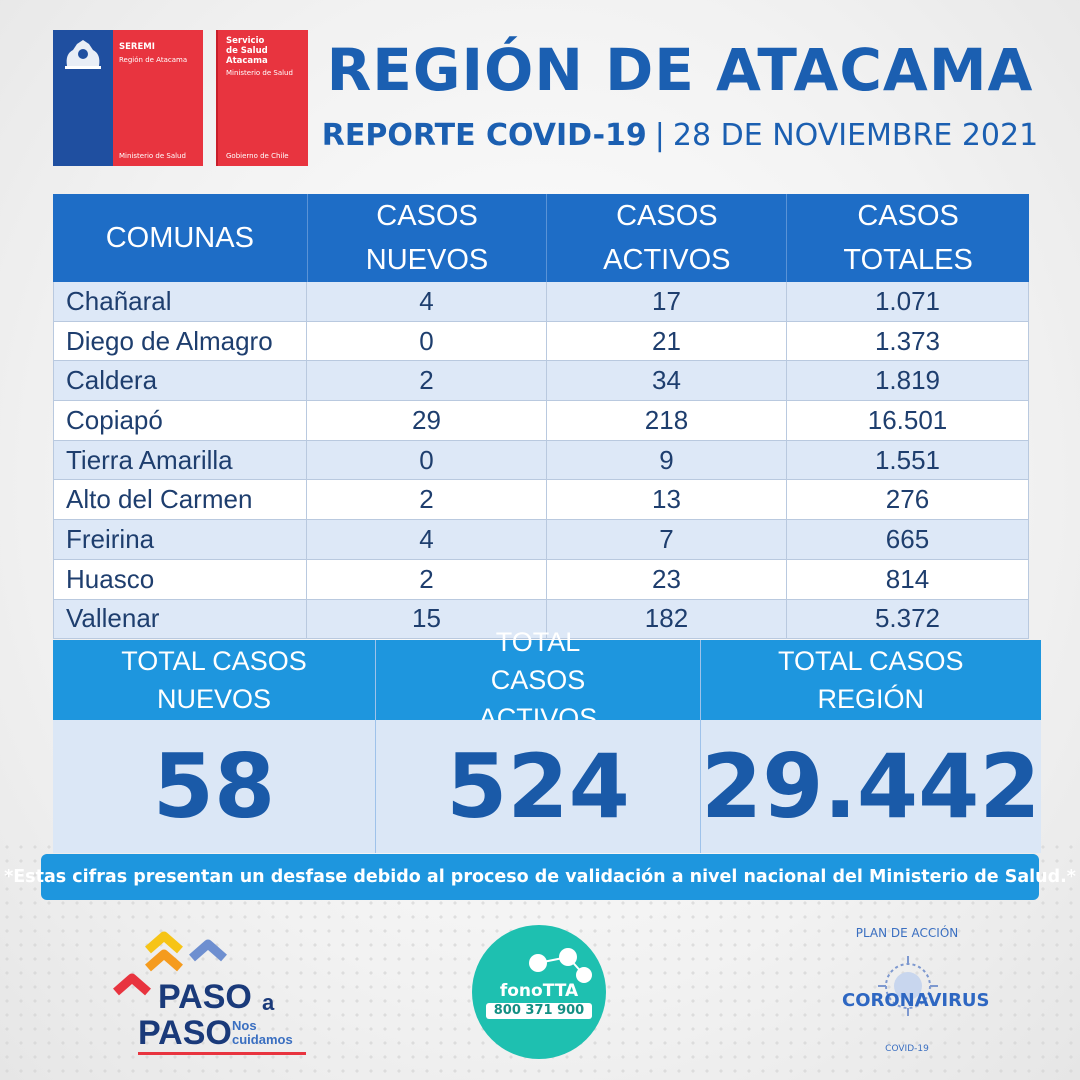 Image resolution: width=1080 pixels, height=1080 pixels. I want to click on total-activos-label: TOTAL CASOS ACTIVOS, so click(538, 680).